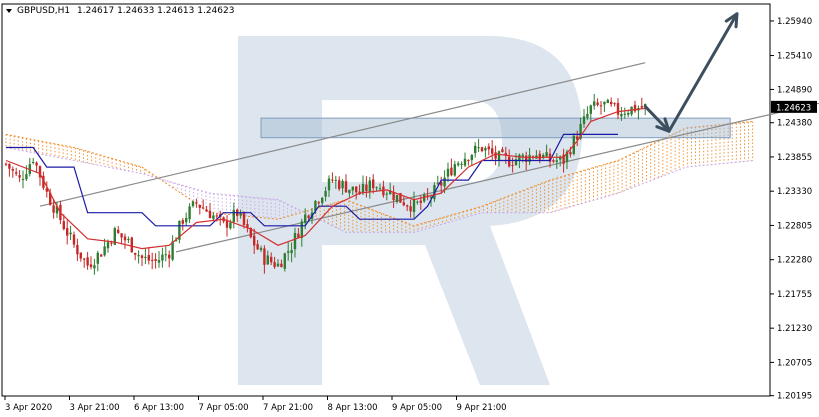  What do you see at coordinates (794, 329) in the screenshot?
I see `y-tick-label: 1.21230` at bounding box center [794, 329].